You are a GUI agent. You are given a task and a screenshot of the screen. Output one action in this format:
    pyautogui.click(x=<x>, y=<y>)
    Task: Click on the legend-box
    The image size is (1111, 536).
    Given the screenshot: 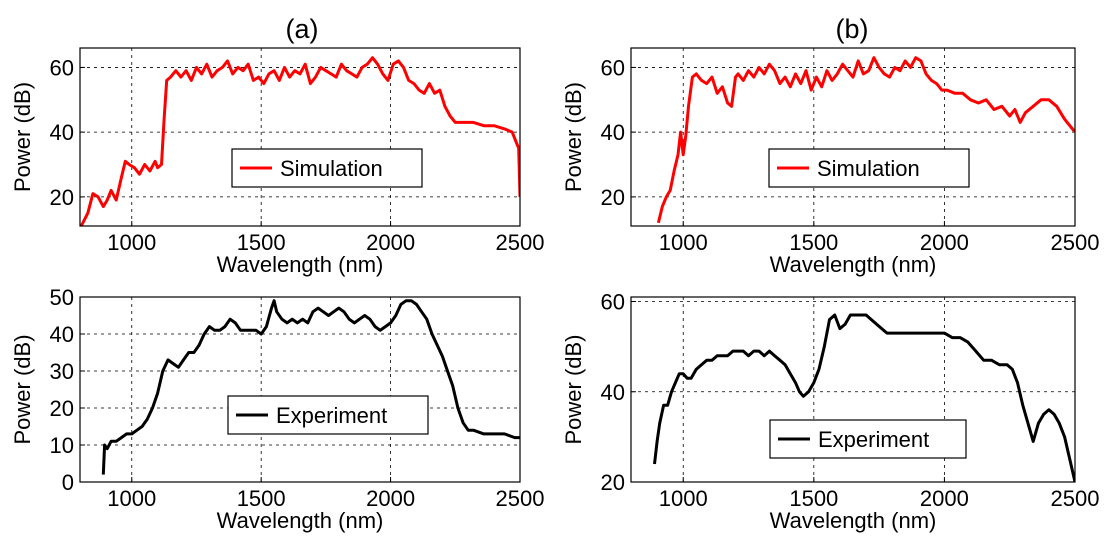 What is the action you would take?
    pyautogui.click(x=868, y=439)
    